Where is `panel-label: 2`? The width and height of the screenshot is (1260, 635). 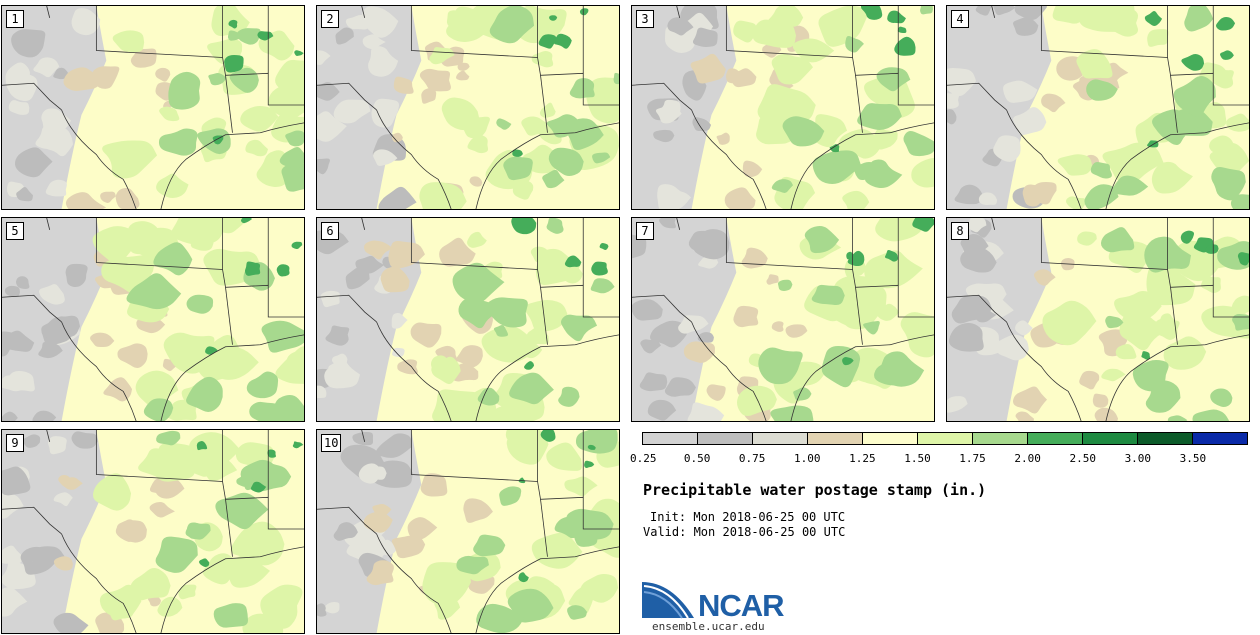
panel-label: 2 is located at coordinates (330, 19).